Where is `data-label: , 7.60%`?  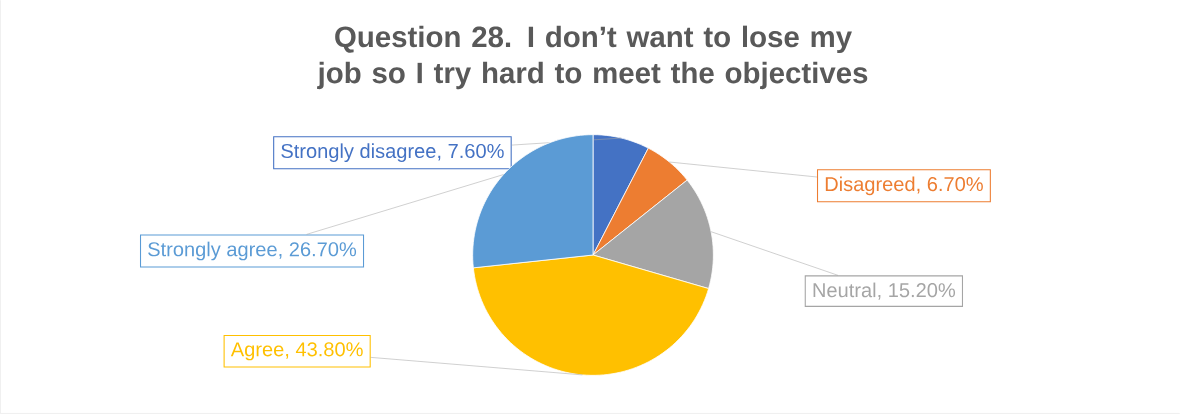 data-label: , 7.60% is located at coordinates (471, 152).